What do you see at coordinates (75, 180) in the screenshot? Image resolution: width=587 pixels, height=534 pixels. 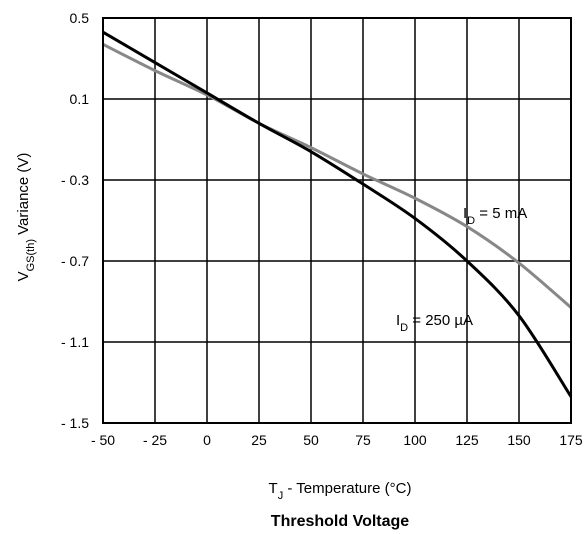 I see `y-tick-label: - 0.3` at bounding box center [75, 180].